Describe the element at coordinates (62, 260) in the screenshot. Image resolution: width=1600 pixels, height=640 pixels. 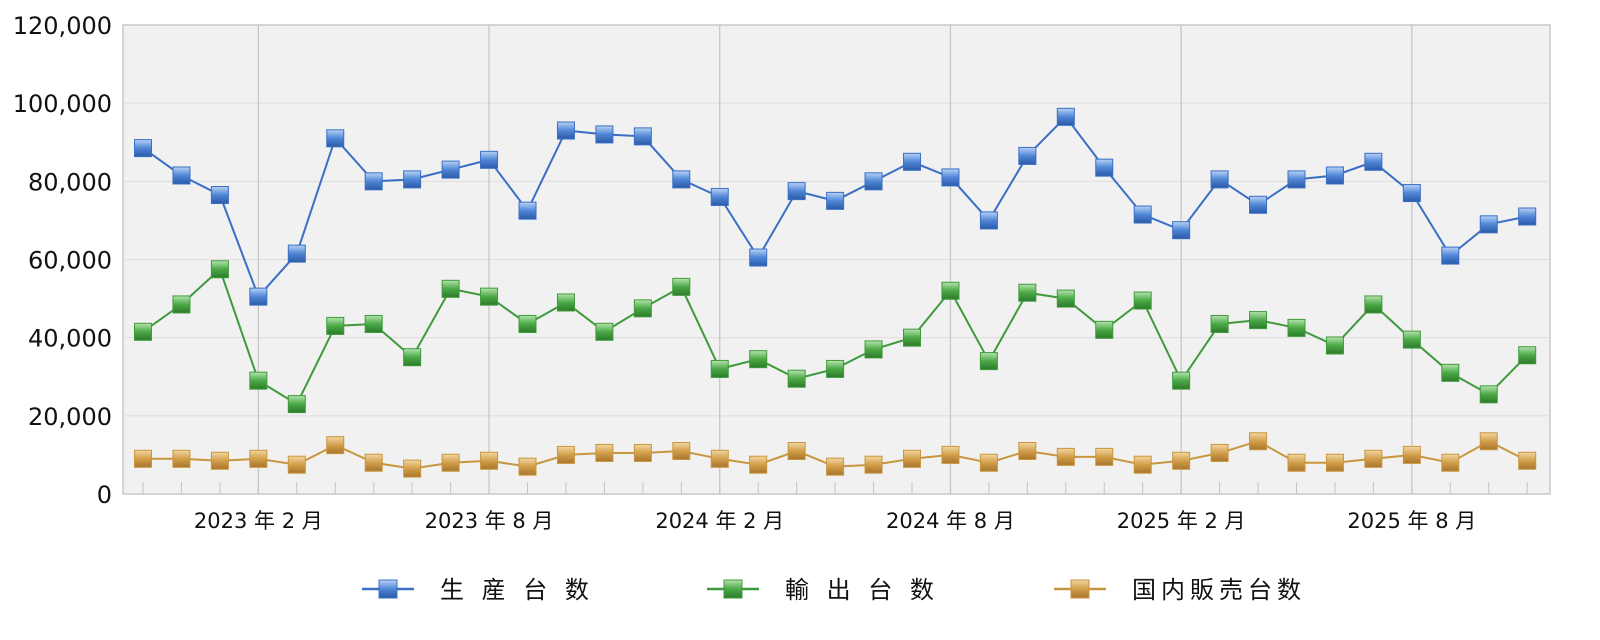
I see `y-axis-labels: 0 20,000 40,000 60,000 80,000 100,000 120,000` at that location.